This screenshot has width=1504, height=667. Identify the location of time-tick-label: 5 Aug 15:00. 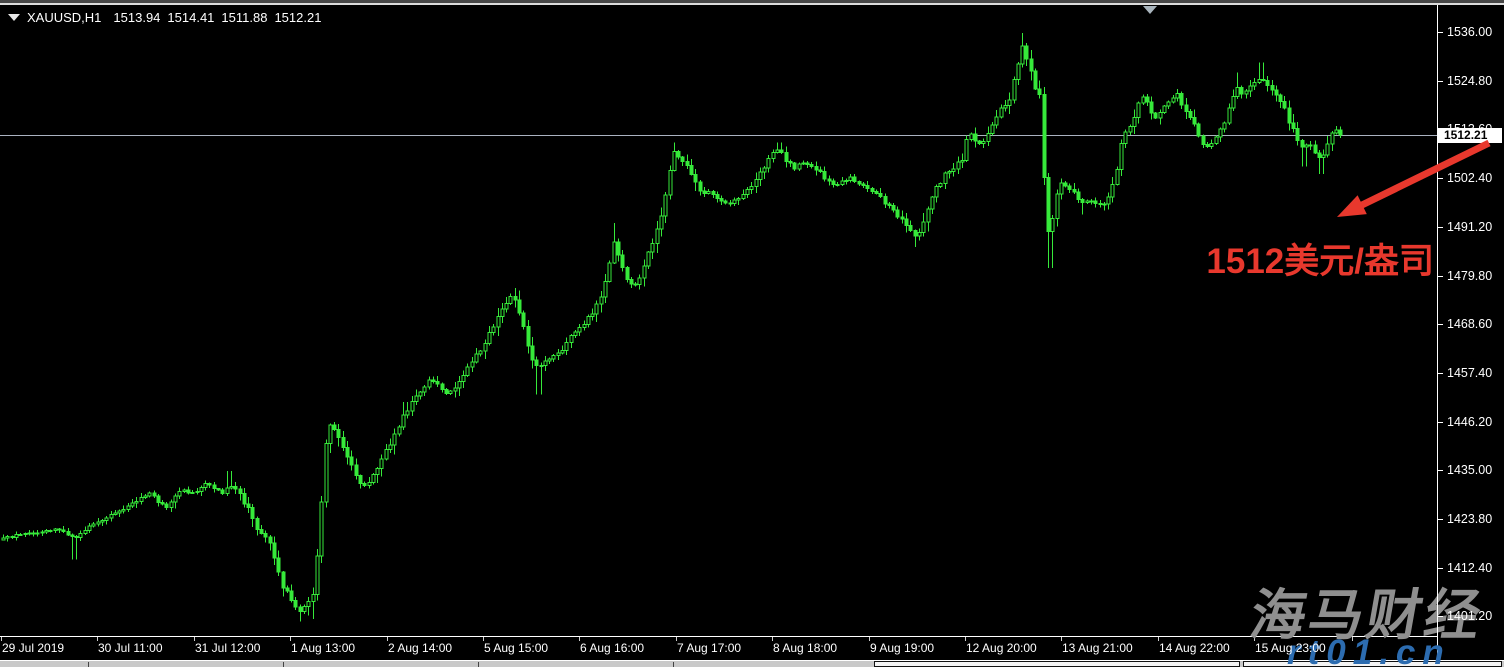
(516, 648).